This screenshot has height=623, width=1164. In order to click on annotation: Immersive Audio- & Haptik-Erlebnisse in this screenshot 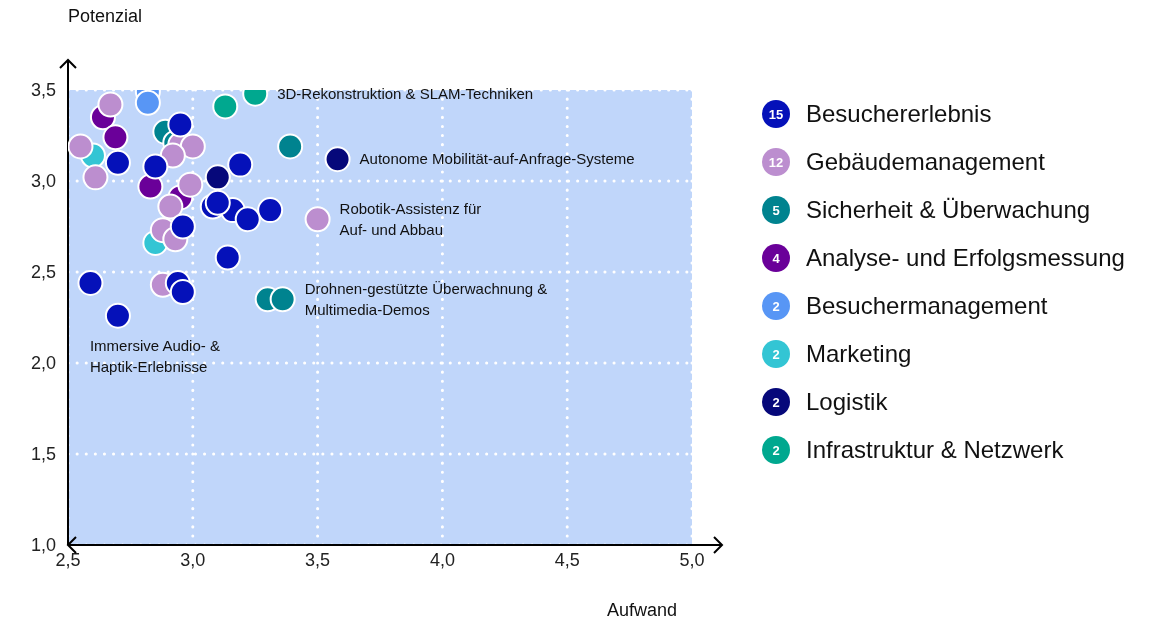, I will do `click(154, 355)`.